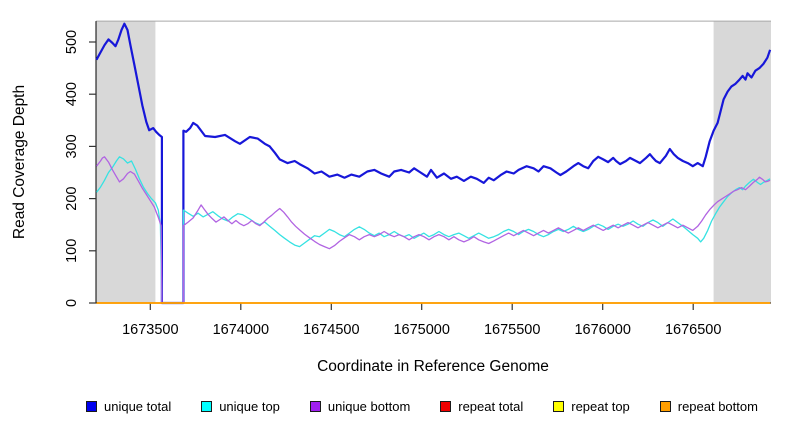 The width and height of the screenshot is (792, 432). I want to click on y-tick-label: 100, so click(72, 251).